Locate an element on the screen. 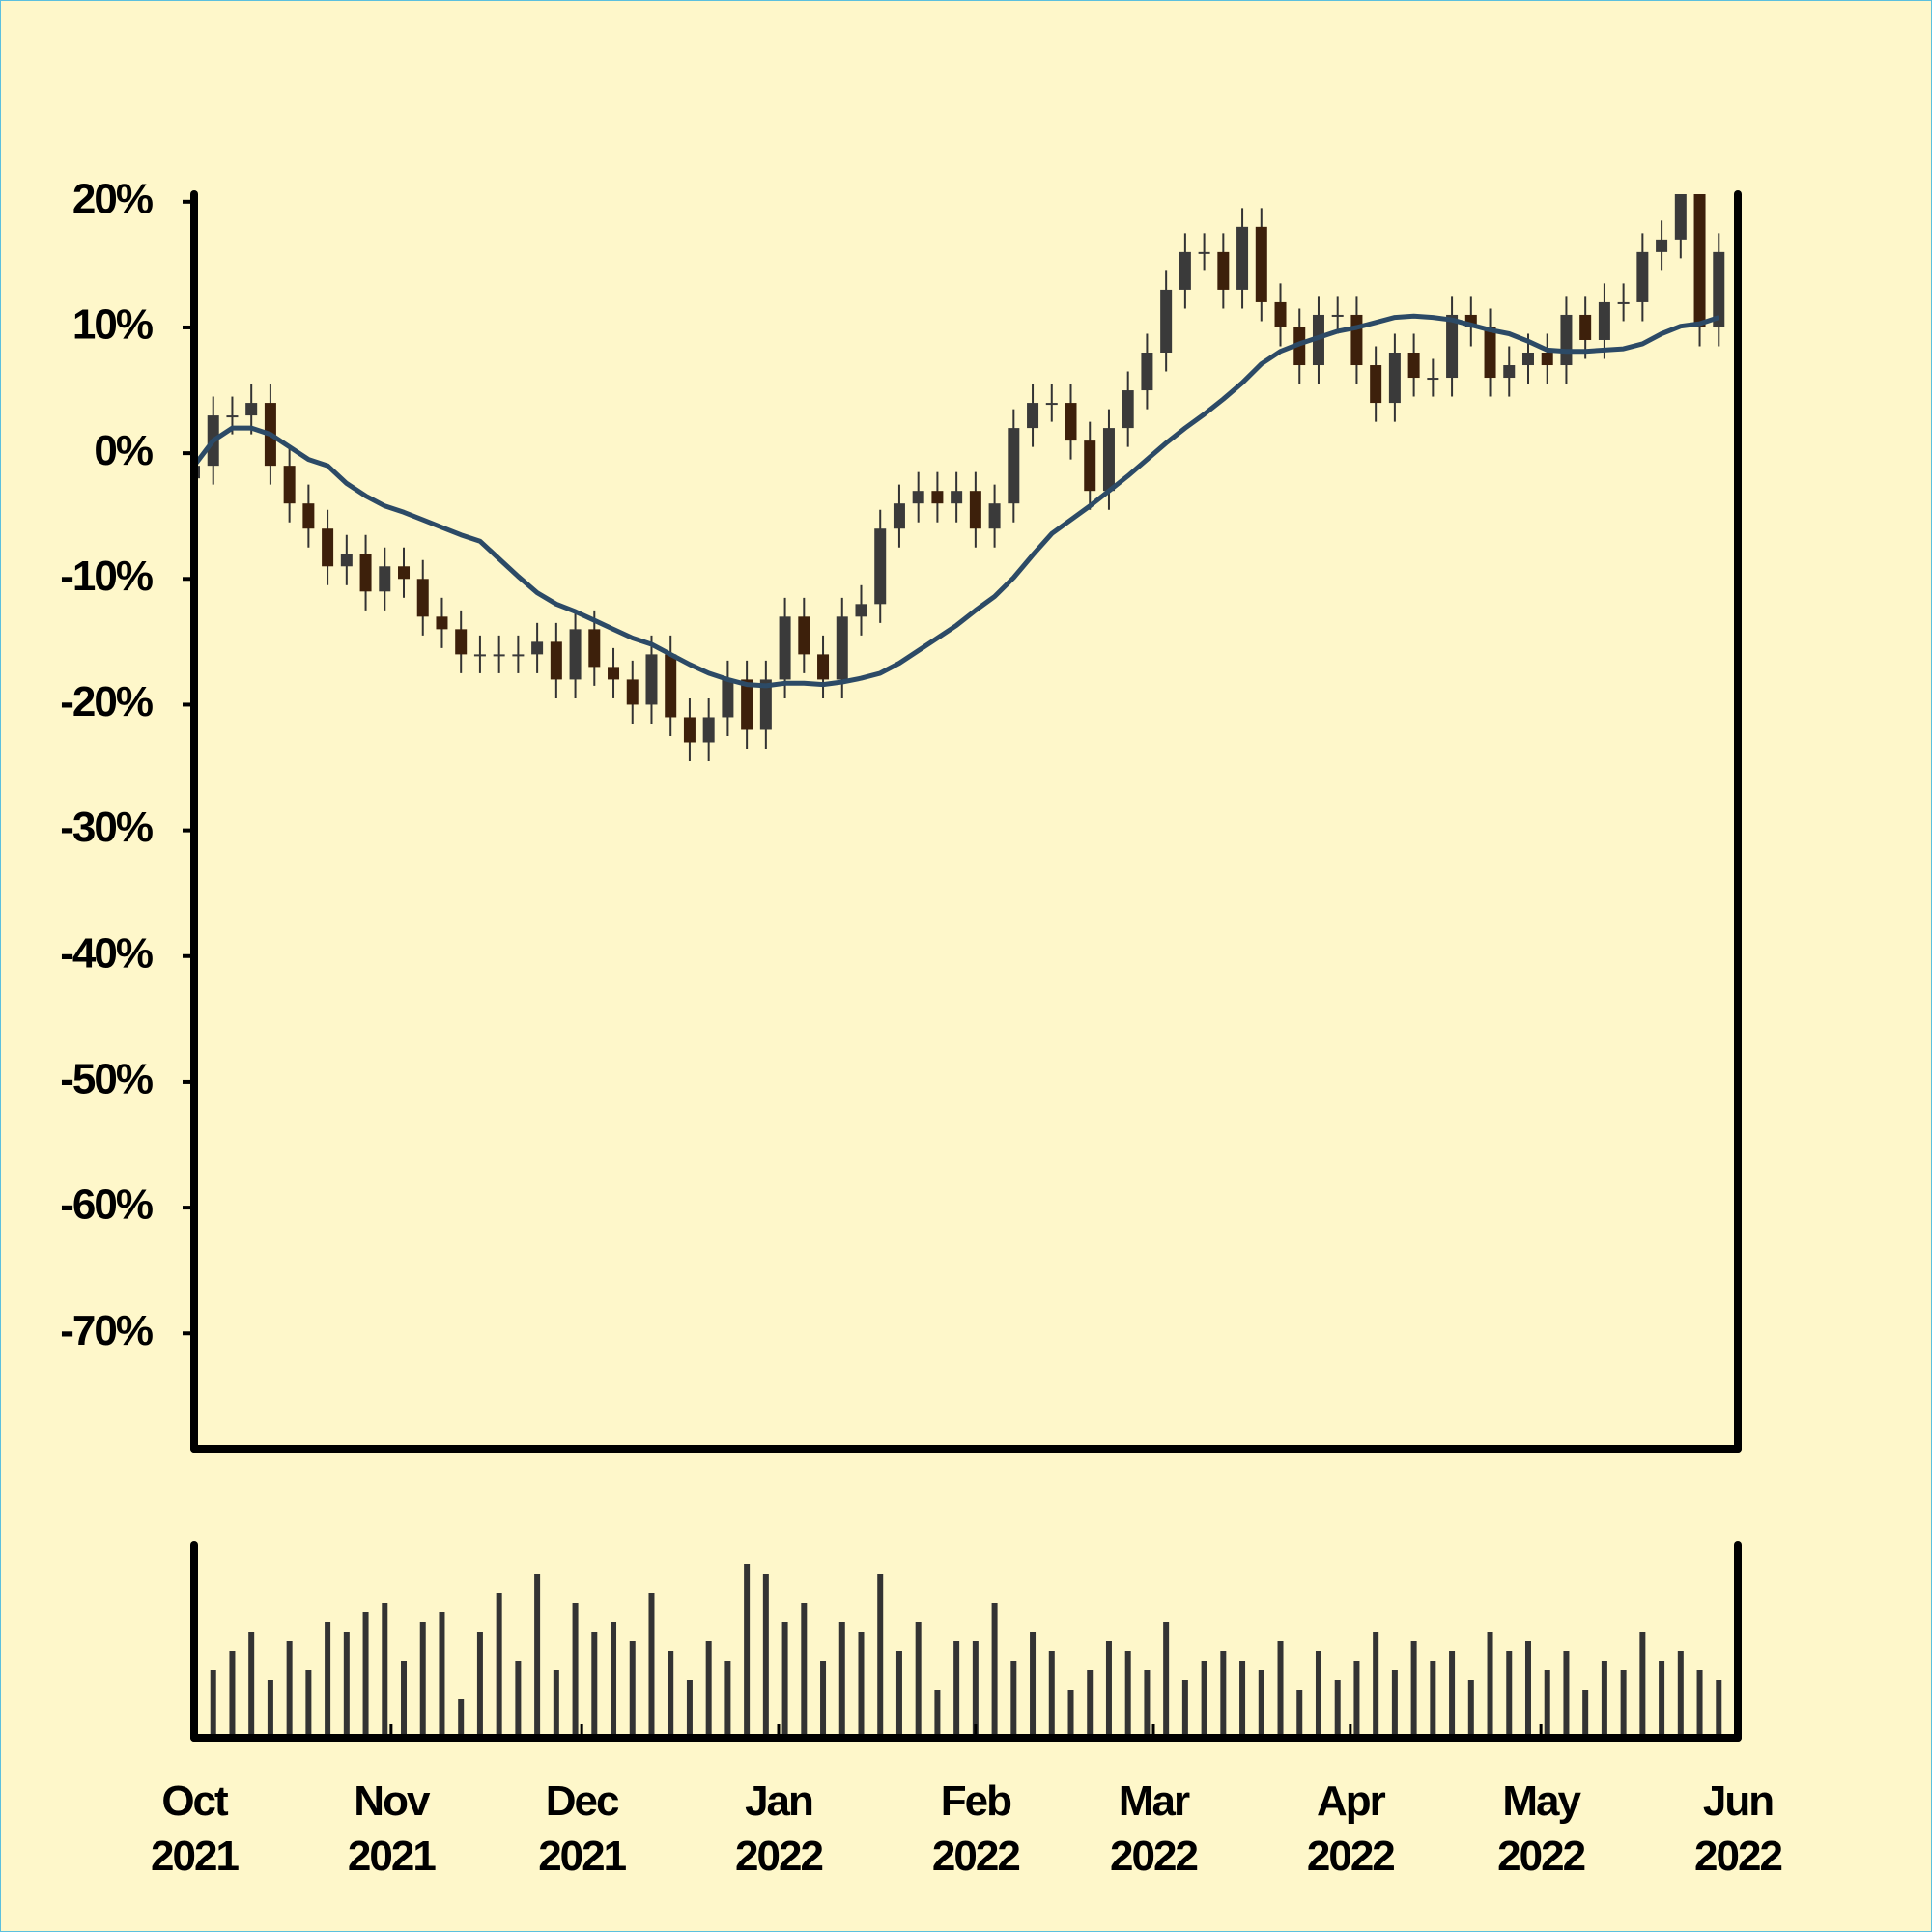  x-tick-label: Jun 2022 is located at coordinates (1738, 1828).